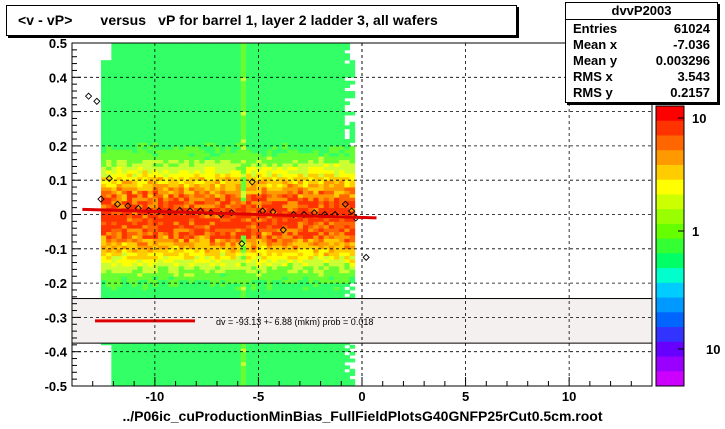 This screenshot has width=725, height=429. What do you see at coordinates (294, 322) in the screenshot?
I see `fit-legend-text: dv = -93.13 +- 6.88 (mkm) prob = 0.018` at bounding box center [294, 322].